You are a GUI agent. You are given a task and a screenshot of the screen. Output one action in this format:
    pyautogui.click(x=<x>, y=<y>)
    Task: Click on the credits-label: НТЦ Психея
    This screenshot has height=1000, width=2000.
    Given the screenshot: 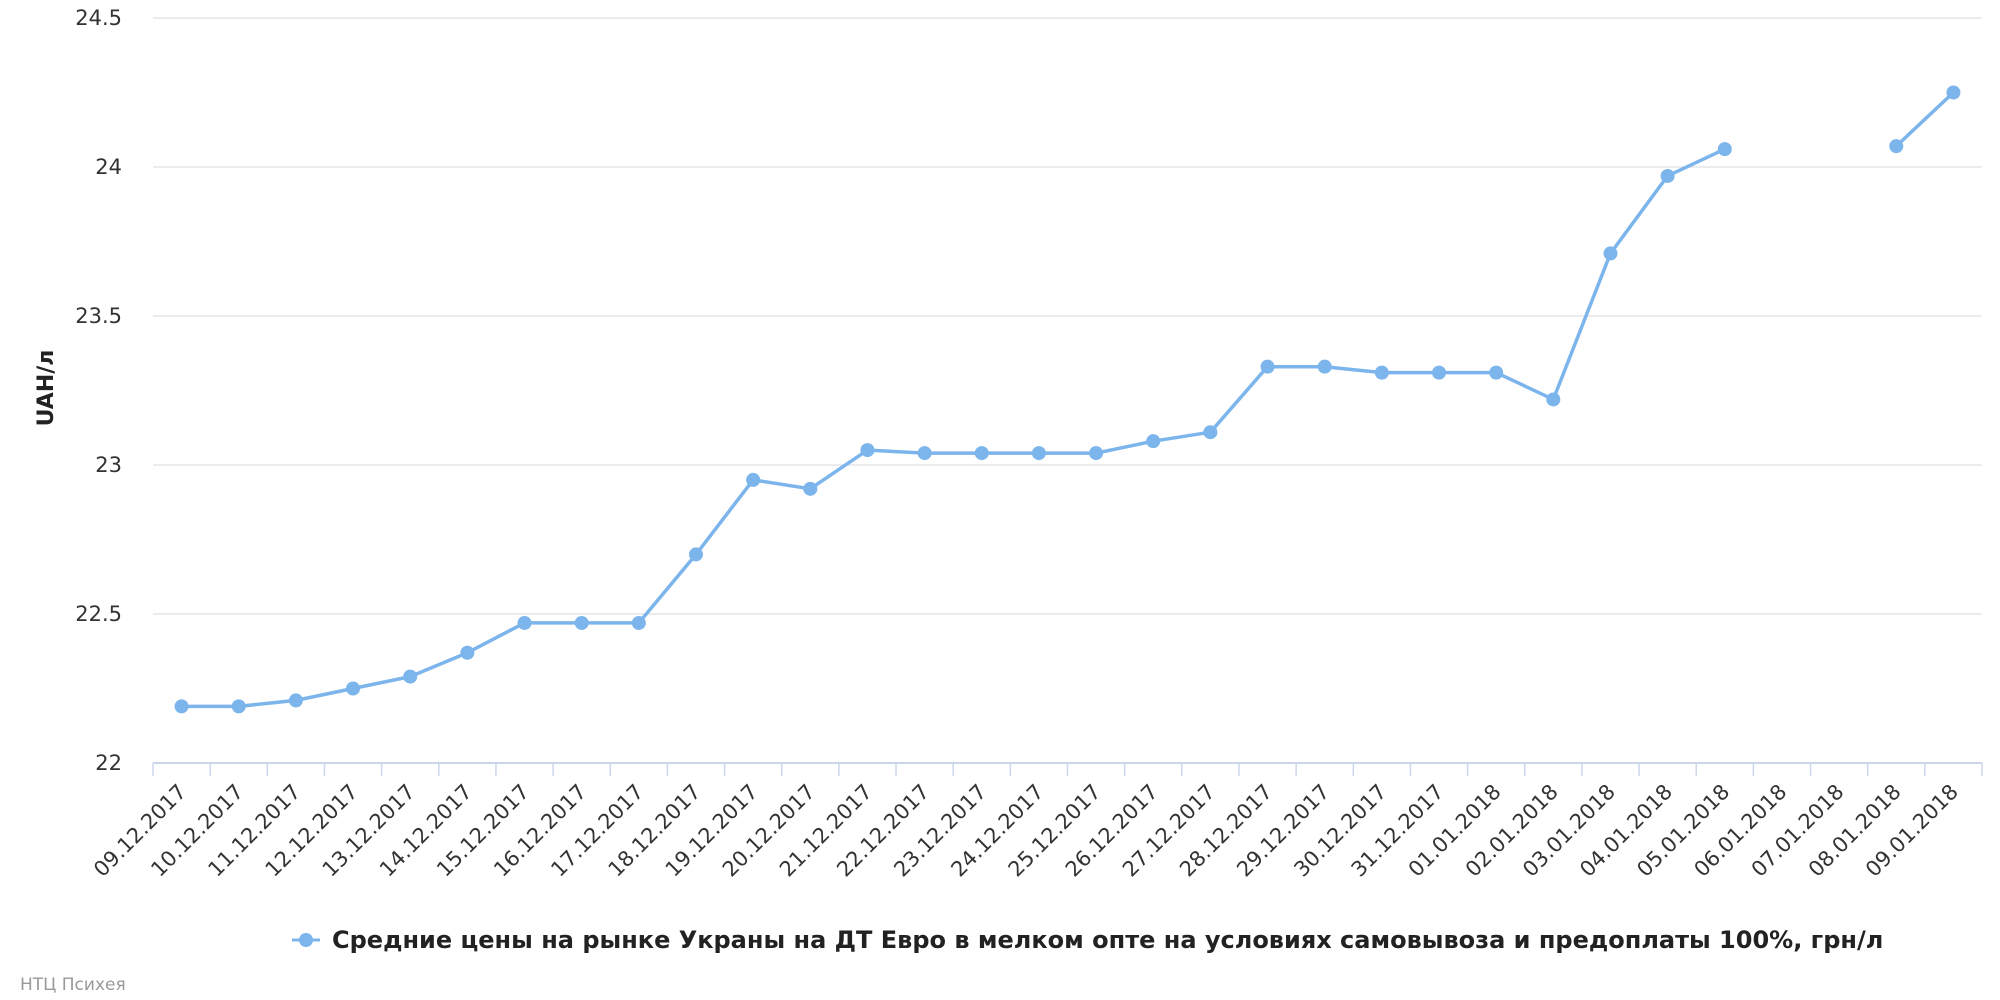 What is the action you would take?
    pyautogui.click(x=73, y=985)
    